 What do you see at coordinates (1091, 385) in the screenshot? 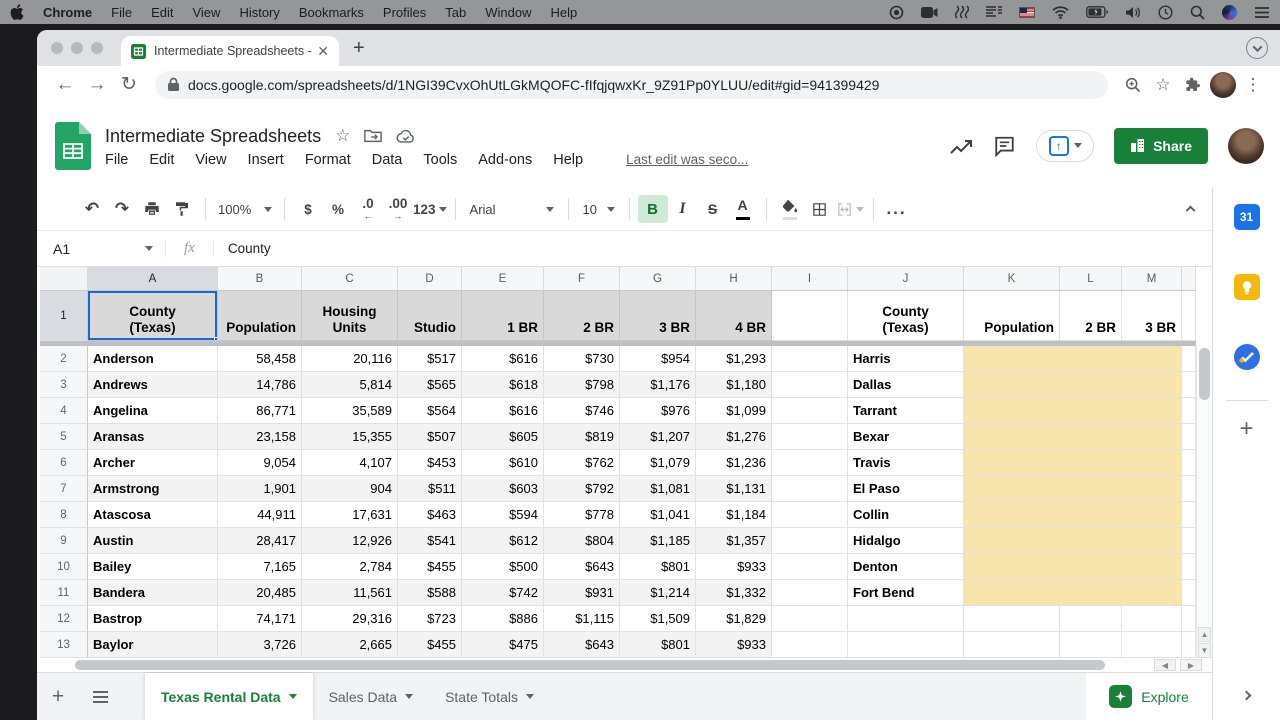
I see `cell-L3` at bounding box center [1091, 385].